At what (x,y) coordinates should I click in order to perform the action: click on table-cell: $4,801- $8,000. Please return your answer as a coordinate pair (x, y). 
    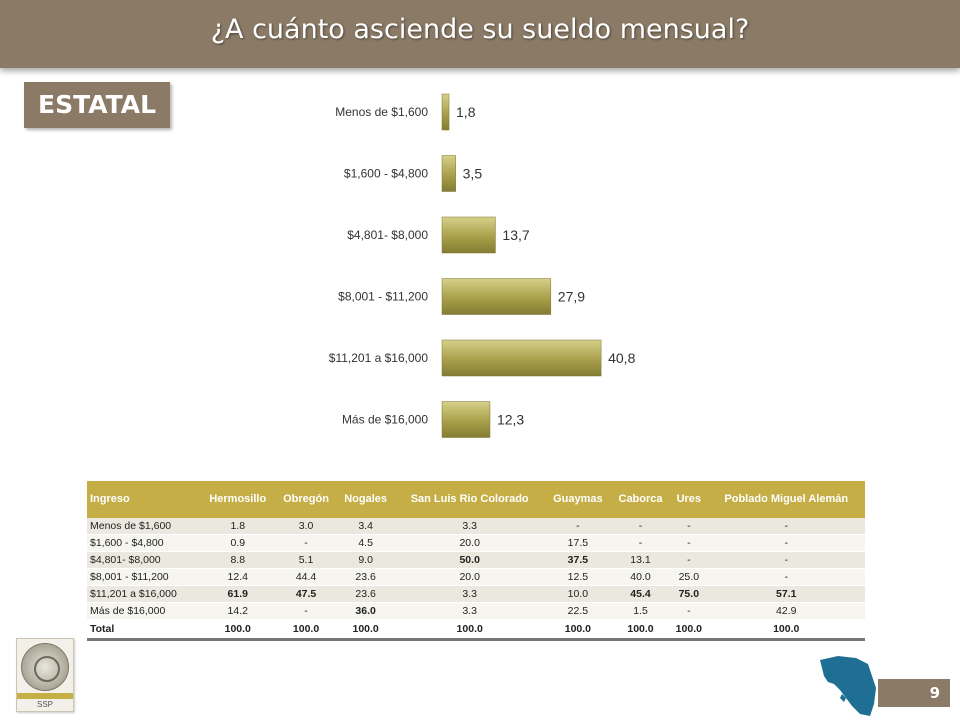
    Looking at the image, I should click on (144, 560).